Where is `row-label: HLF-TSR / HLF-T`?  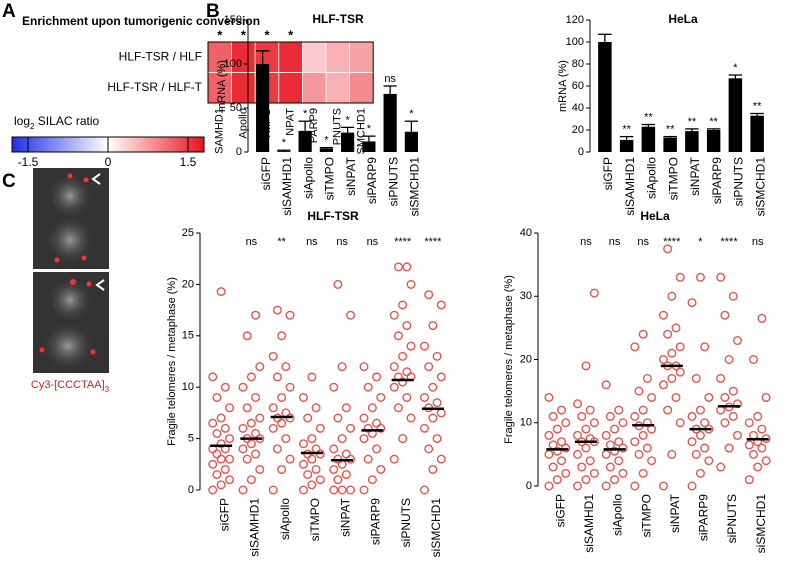 row-label: HLF-TSR / HLF-T is located at coordinates (154, 87).